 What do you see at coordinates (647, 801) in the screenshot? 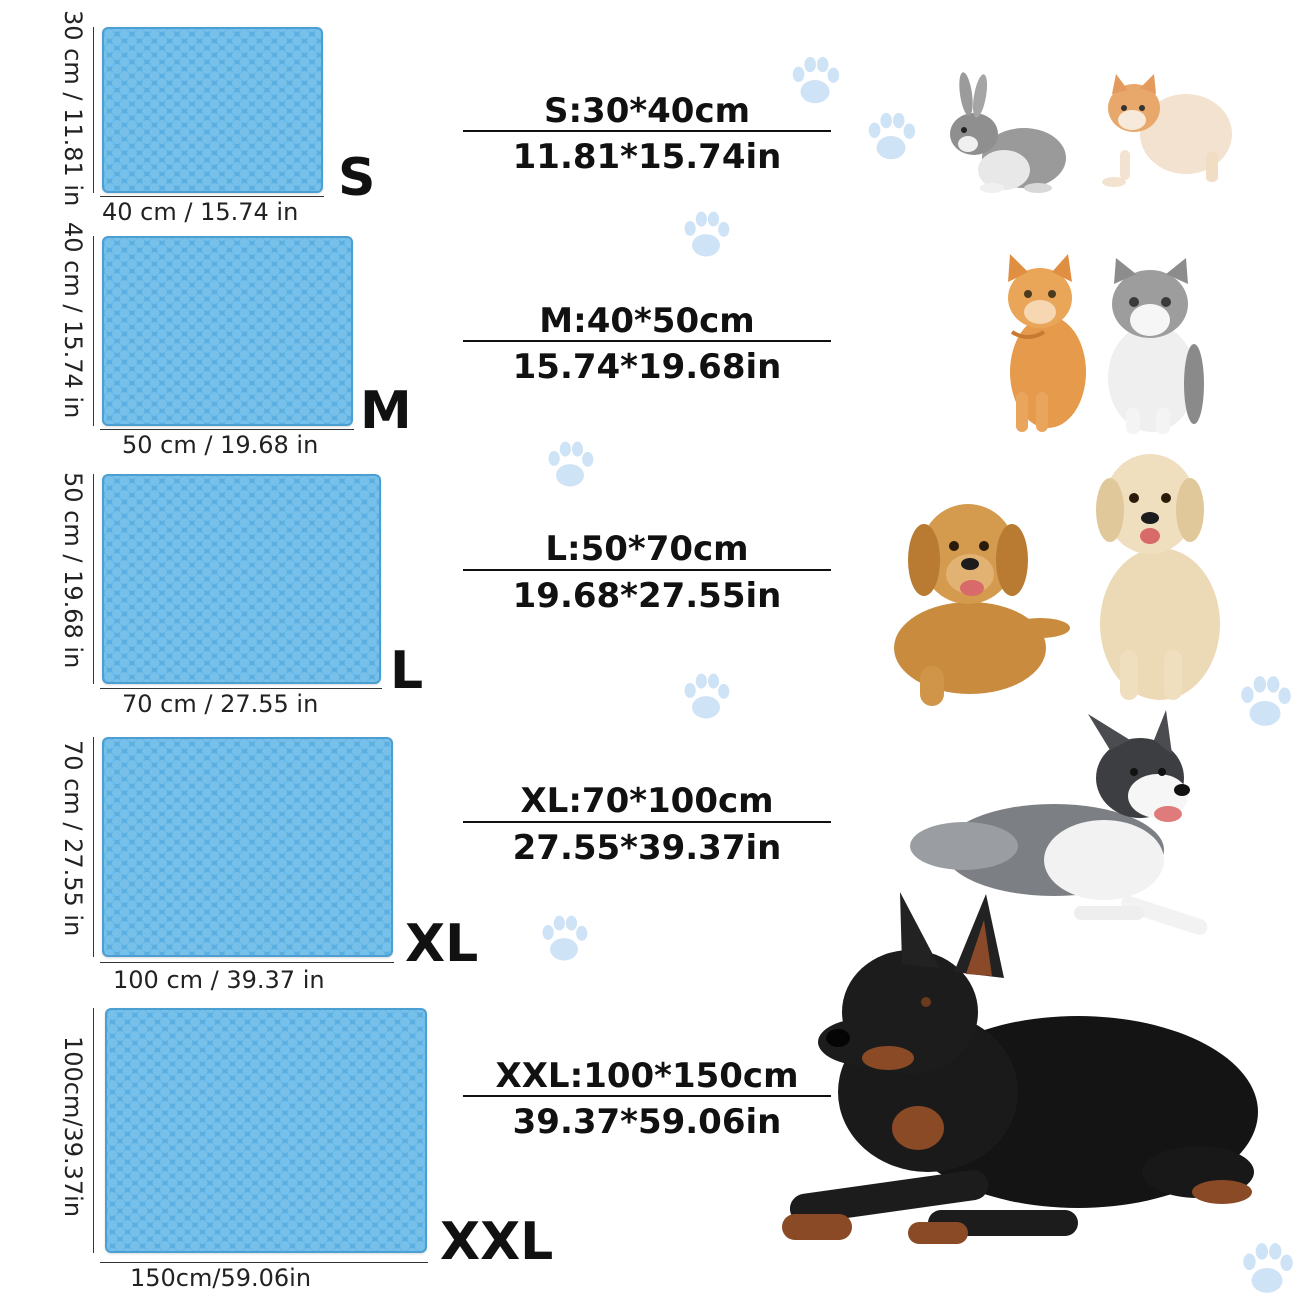
I see `spec-cm-xl: XL:70*100cm` at bounding box center [647, 801].